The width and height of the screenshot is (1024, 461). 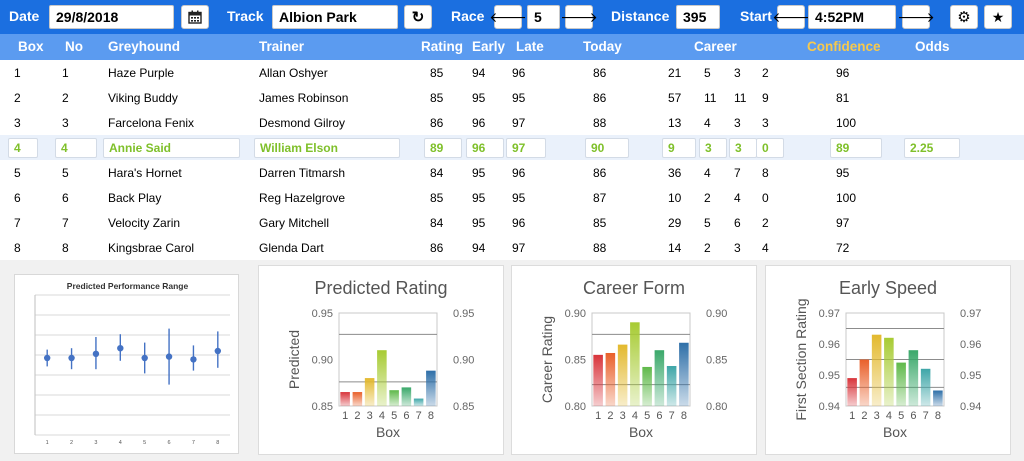 What do you see at coordinates (600, 248) in the screenshot?
I see `cell-today: 88` at bounding box center [600, 248].